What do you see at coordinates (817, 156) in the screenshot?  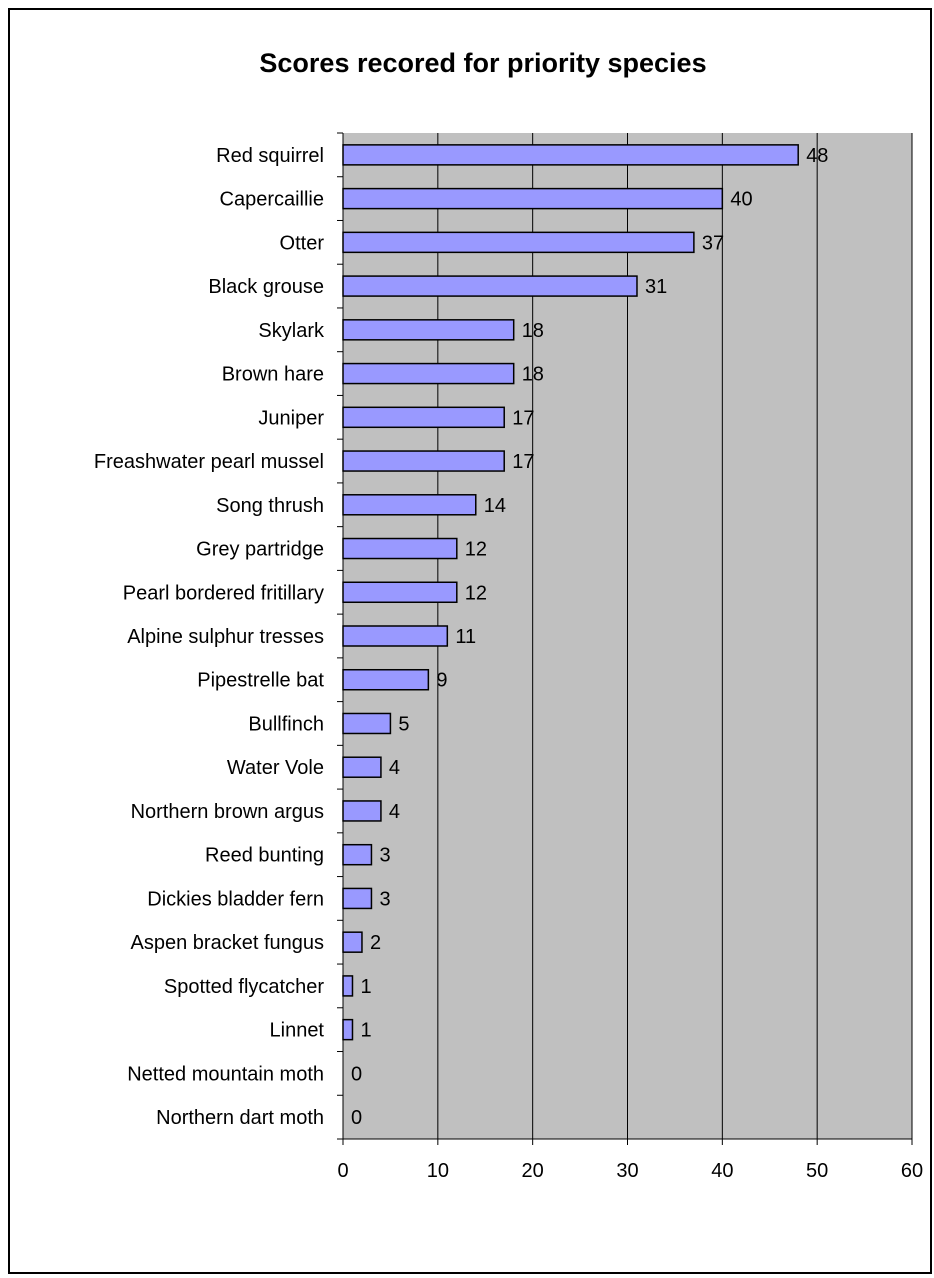 I see `data-label: 48` at bounding box center [817, 156].